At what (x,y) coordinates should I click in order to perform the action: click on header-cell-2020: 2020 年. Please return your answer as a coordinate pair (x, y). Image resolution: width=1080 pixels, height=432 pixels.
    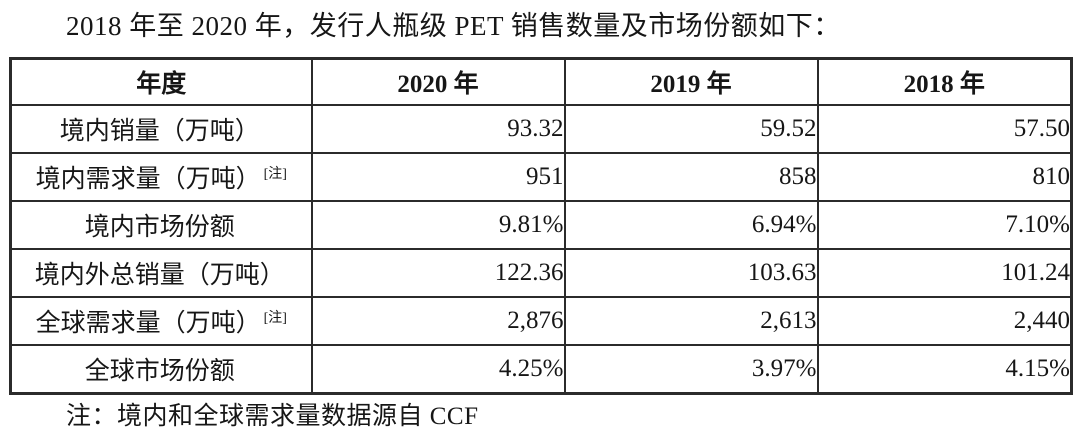
    Looking at the image, I should click on (438, 81).